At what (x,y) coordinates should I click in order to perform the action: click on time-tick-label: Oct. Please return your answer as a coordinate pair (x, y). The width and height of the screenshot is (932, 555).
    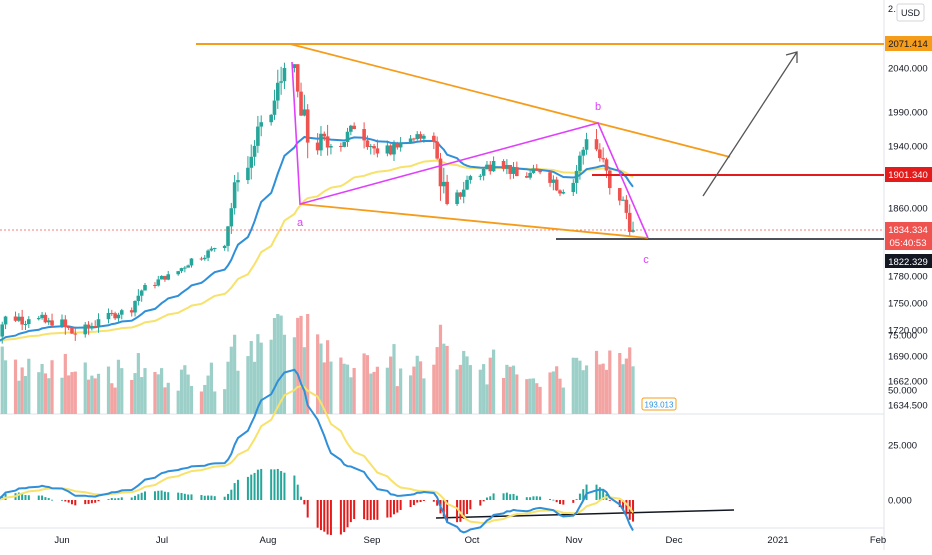
    Looking at the image, I should click on (472, 540).